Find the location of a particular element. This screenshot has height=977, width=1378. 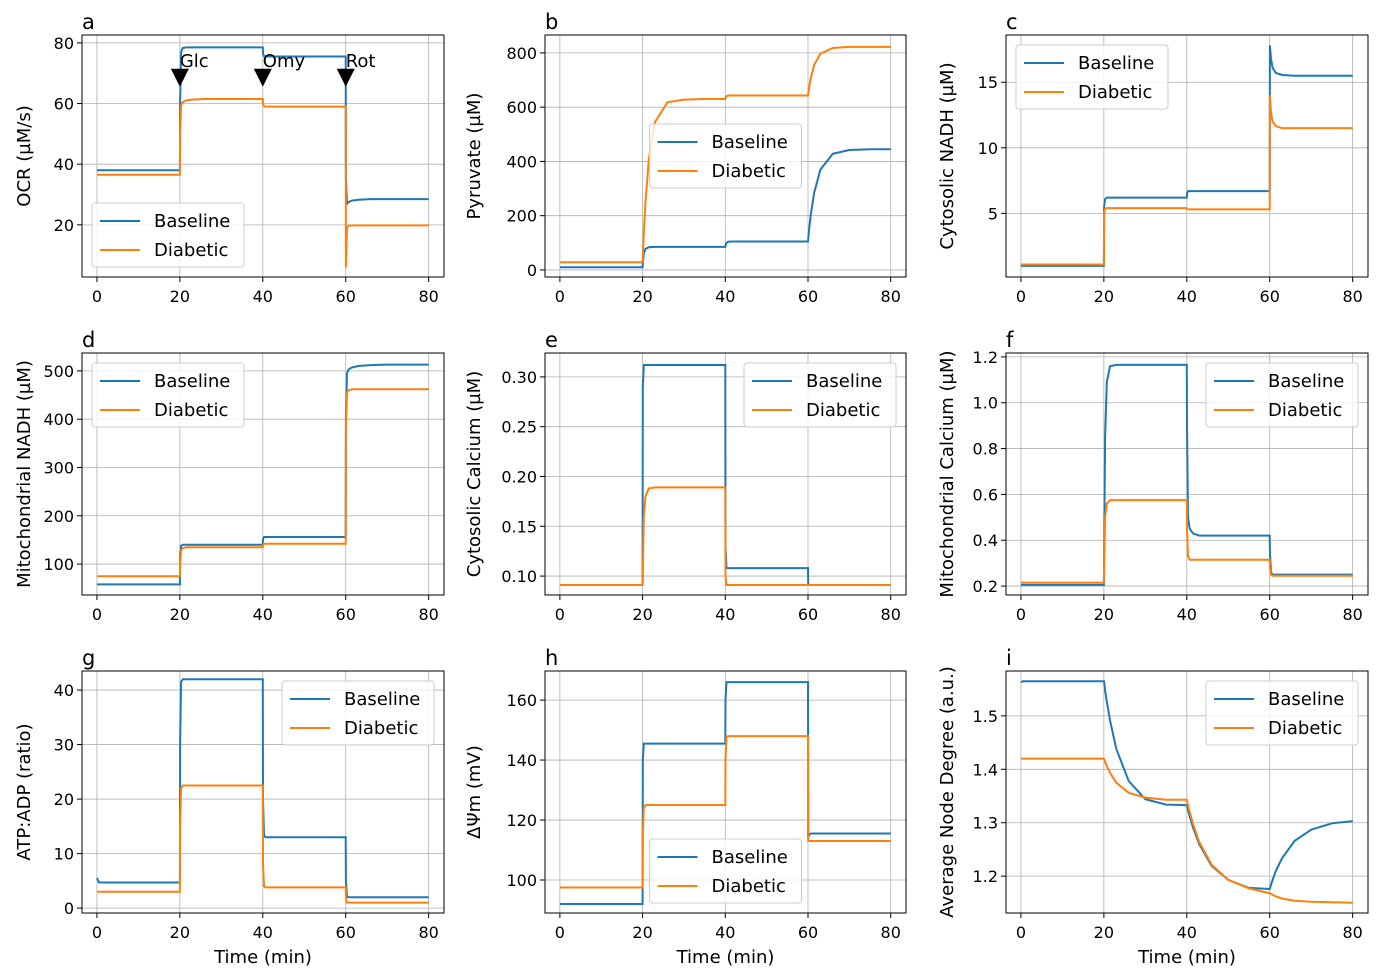

panel-letter: e is located at coordinates (551, 340).